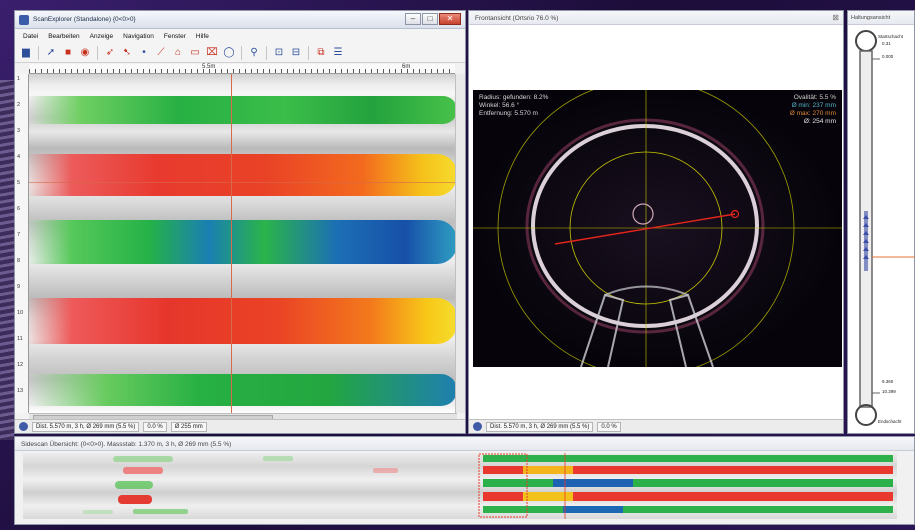 Image resolution: width=915 pixels, height=530 pixels. Describe the element at coordinates (254, 52) in the screenshot. I see `zoom-icon: ⚲` at that location.